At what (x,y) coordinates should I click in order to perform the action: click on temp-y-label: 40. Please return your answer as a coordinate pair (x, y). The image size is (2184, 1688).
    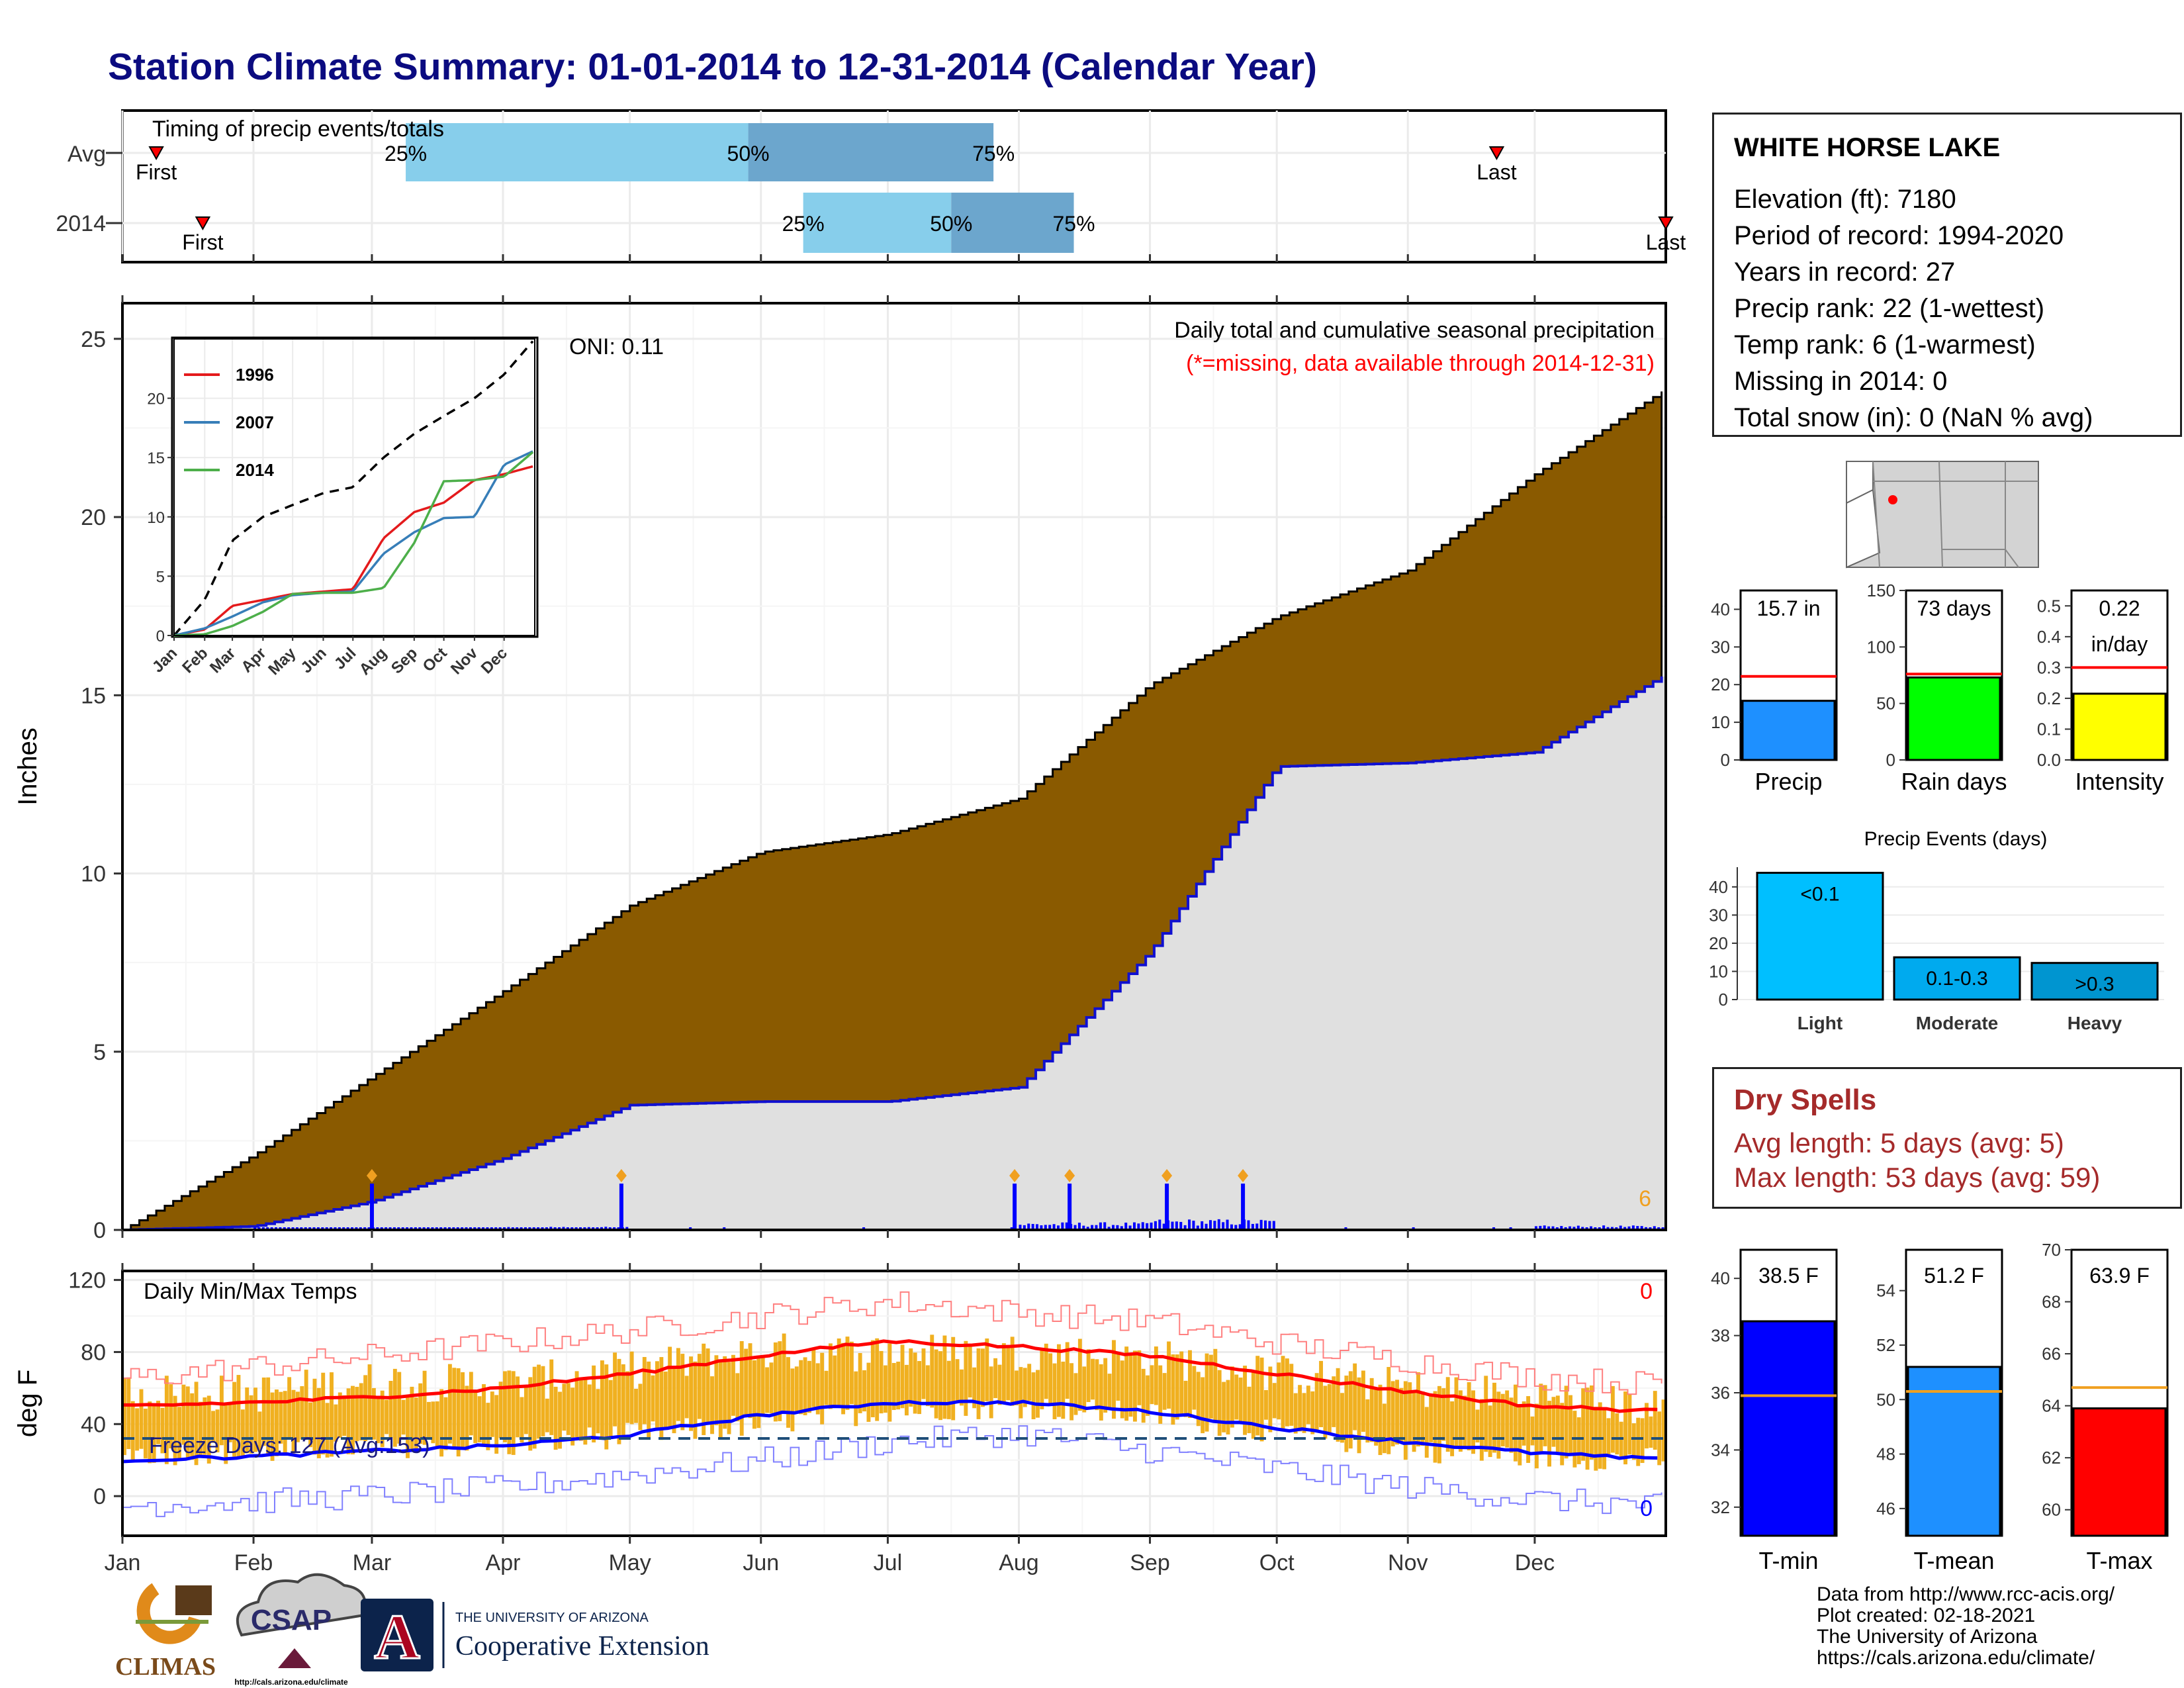
    Looking at the image, I should click on (93, 1424).